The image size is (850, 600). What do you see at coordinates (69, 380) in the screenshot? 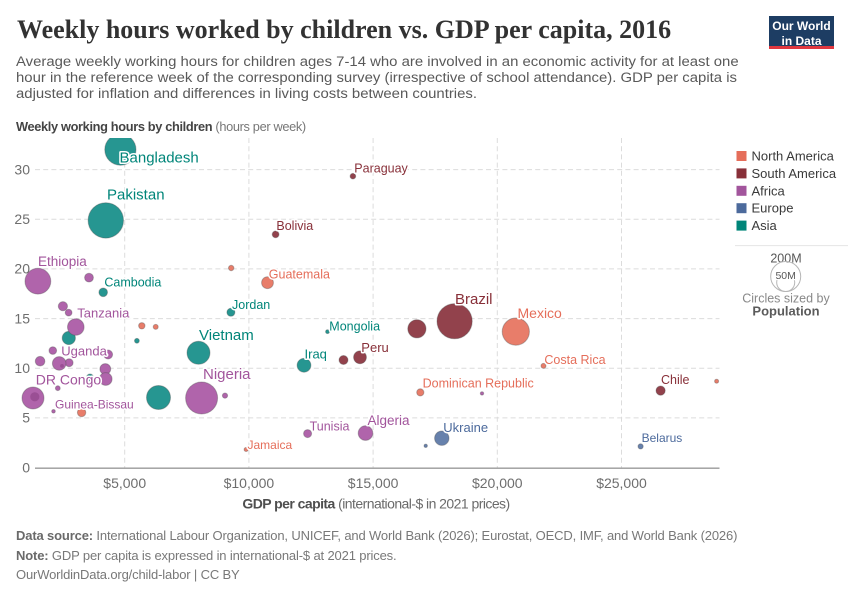
I see `svg-text: DR Congo` at bounding box center [69, 380].